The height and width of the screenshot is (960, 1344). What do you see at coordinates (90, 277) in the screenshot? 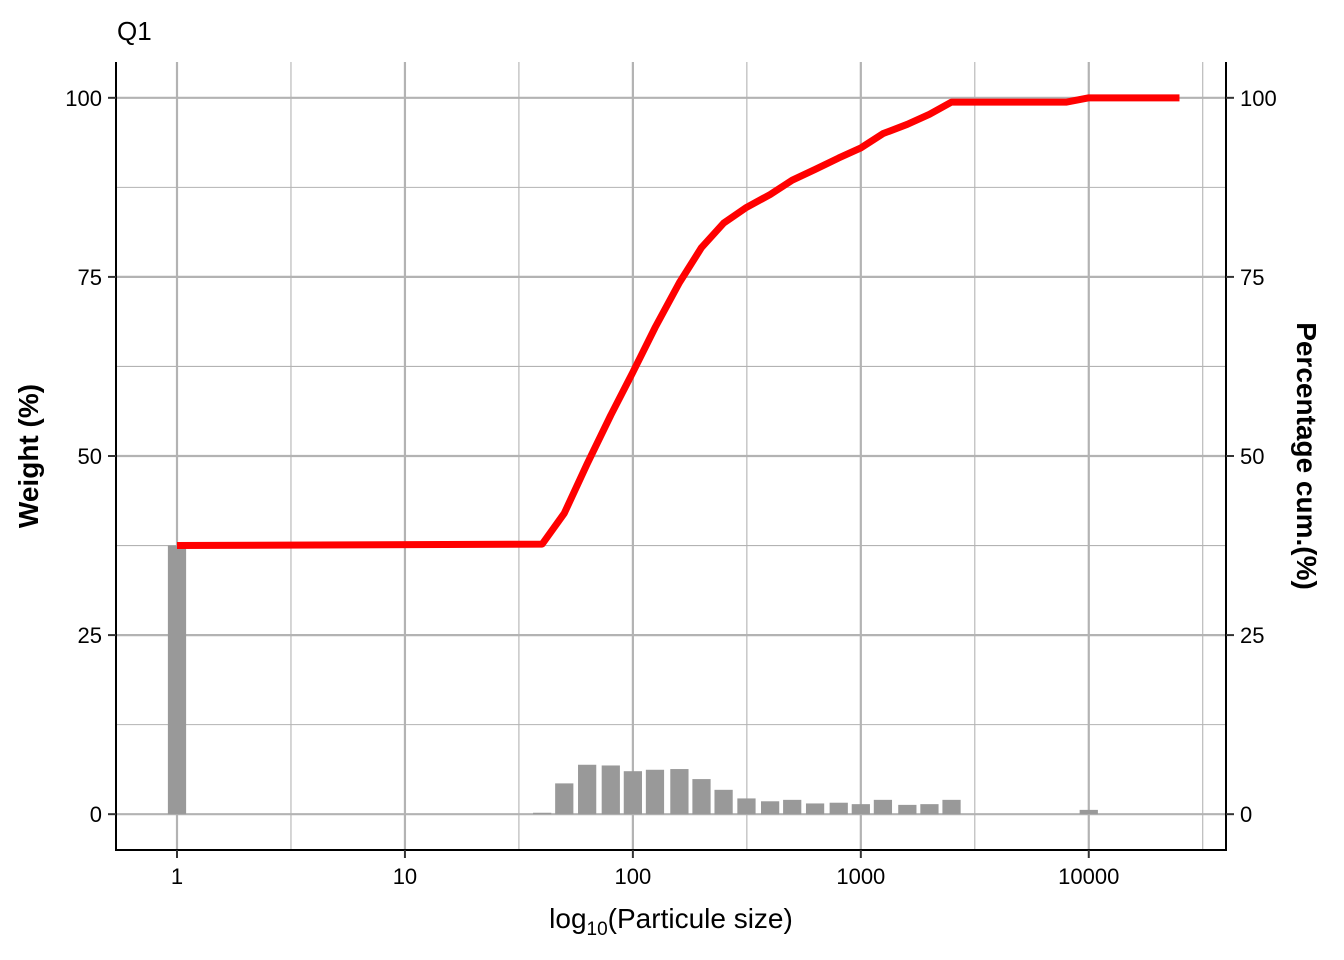
I see `y-tick-label-left: 75` at bounding box center [90, 277].